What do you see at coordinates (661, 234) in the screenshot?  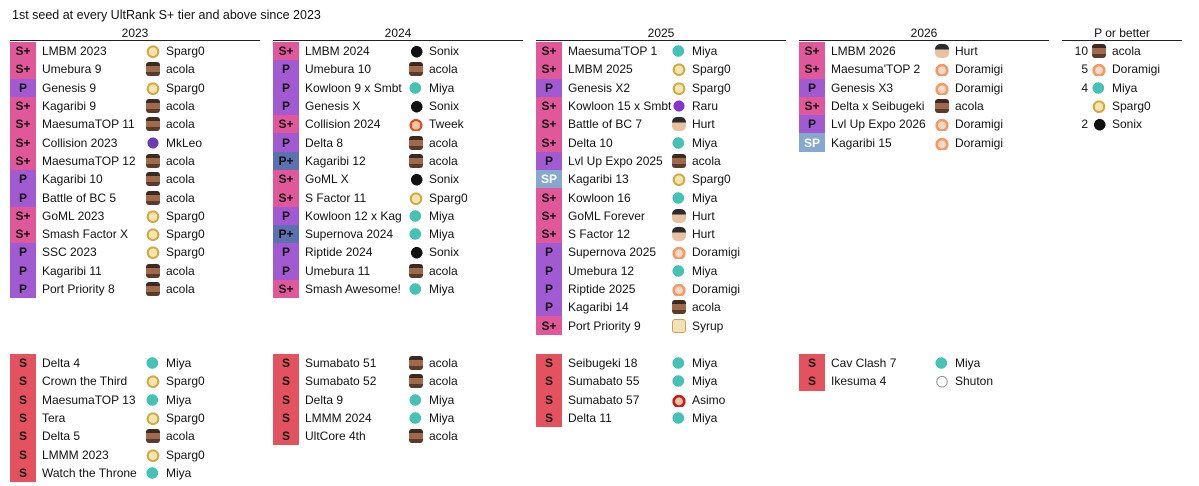 I see `event-row: S+ S Factor 12 Hurt` at bounding box center [661, 234].